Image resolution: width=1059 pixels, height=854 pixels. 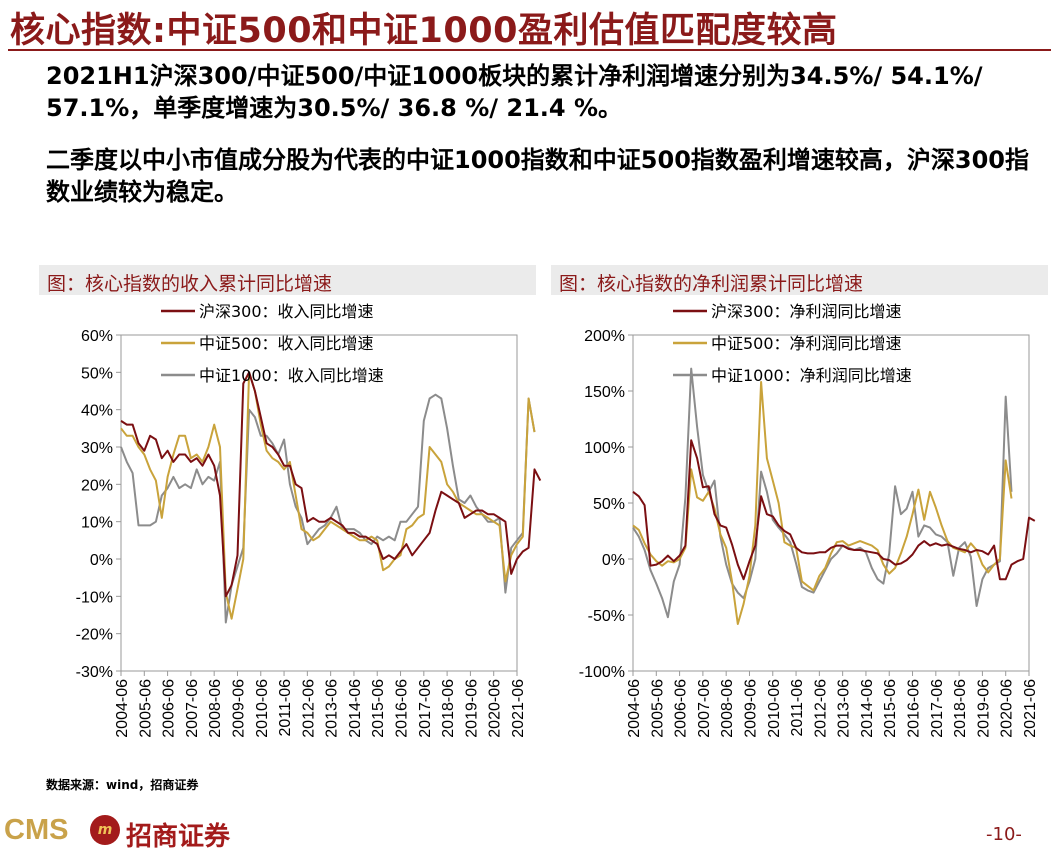 I want to click on legend-entry: 中证1000：净利润同比增速, so click(x=811, y=375).